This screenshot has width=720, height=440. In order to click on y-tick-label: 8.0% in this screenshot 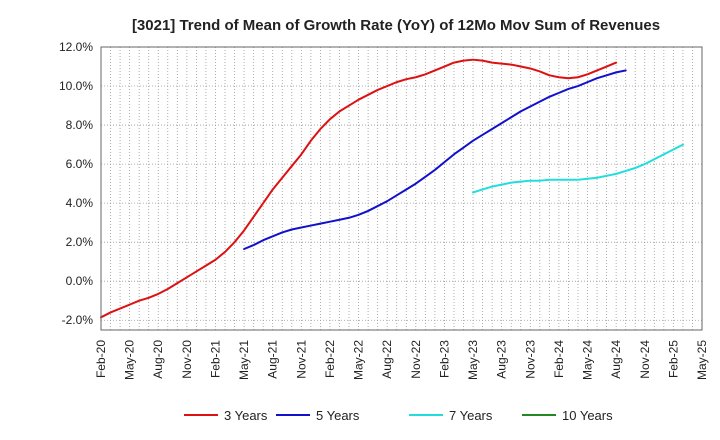, I will do `click(80, 125)`.